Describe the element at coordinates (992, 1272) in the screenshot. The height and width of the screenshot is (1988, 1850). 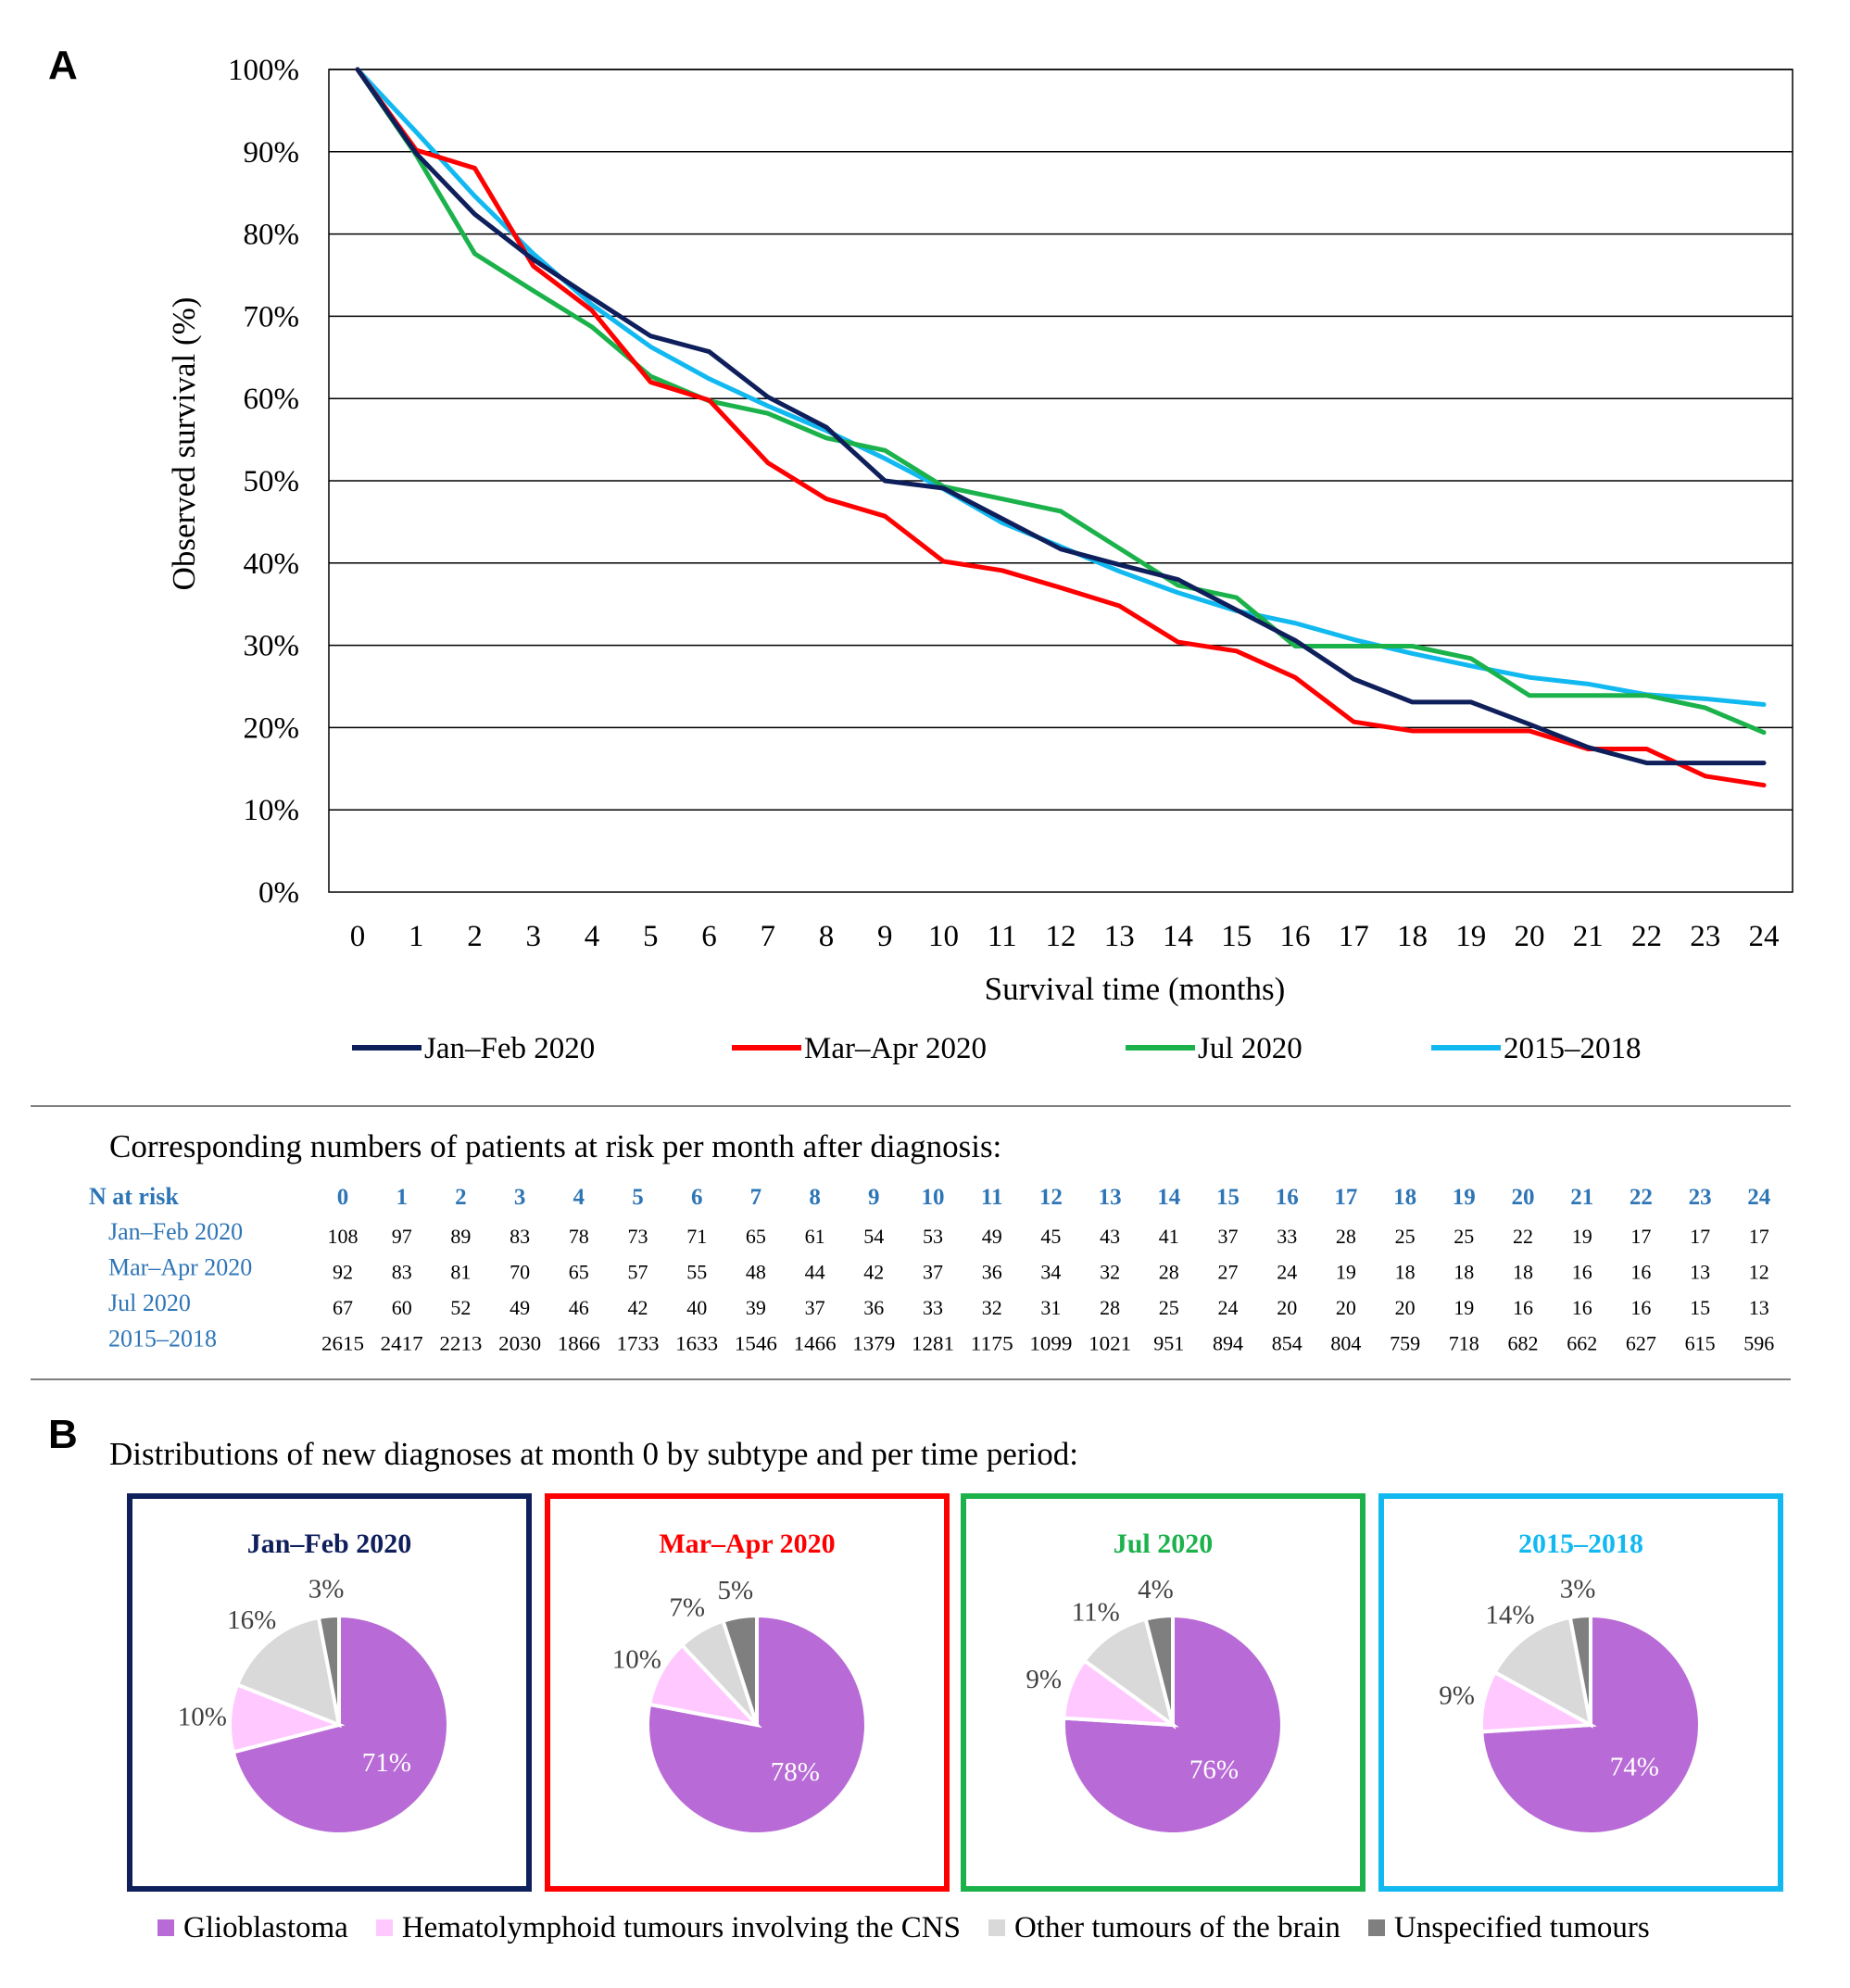
I see `risk-cell: 36` at that location.